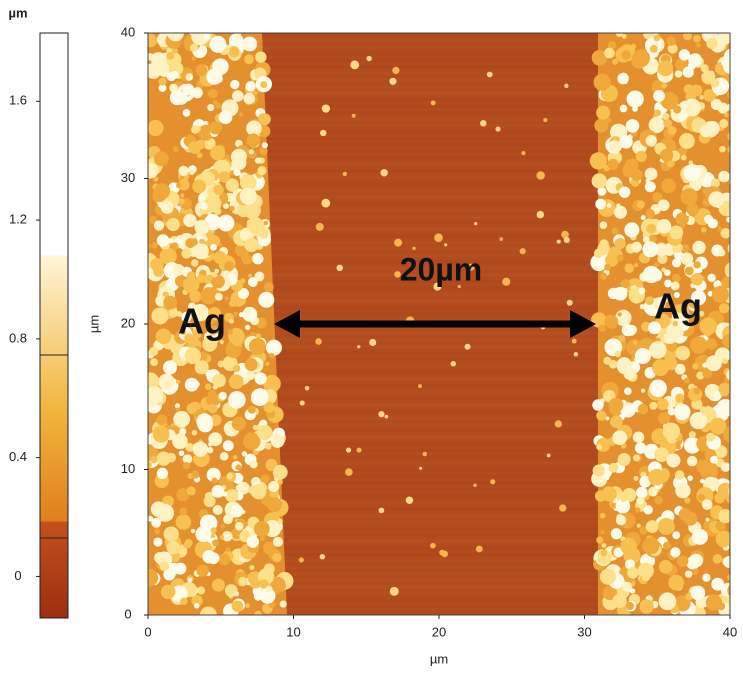  Describe the element at coordinates (17, 12) in the screenshot. I see `colorbar-label: µm` at that location.